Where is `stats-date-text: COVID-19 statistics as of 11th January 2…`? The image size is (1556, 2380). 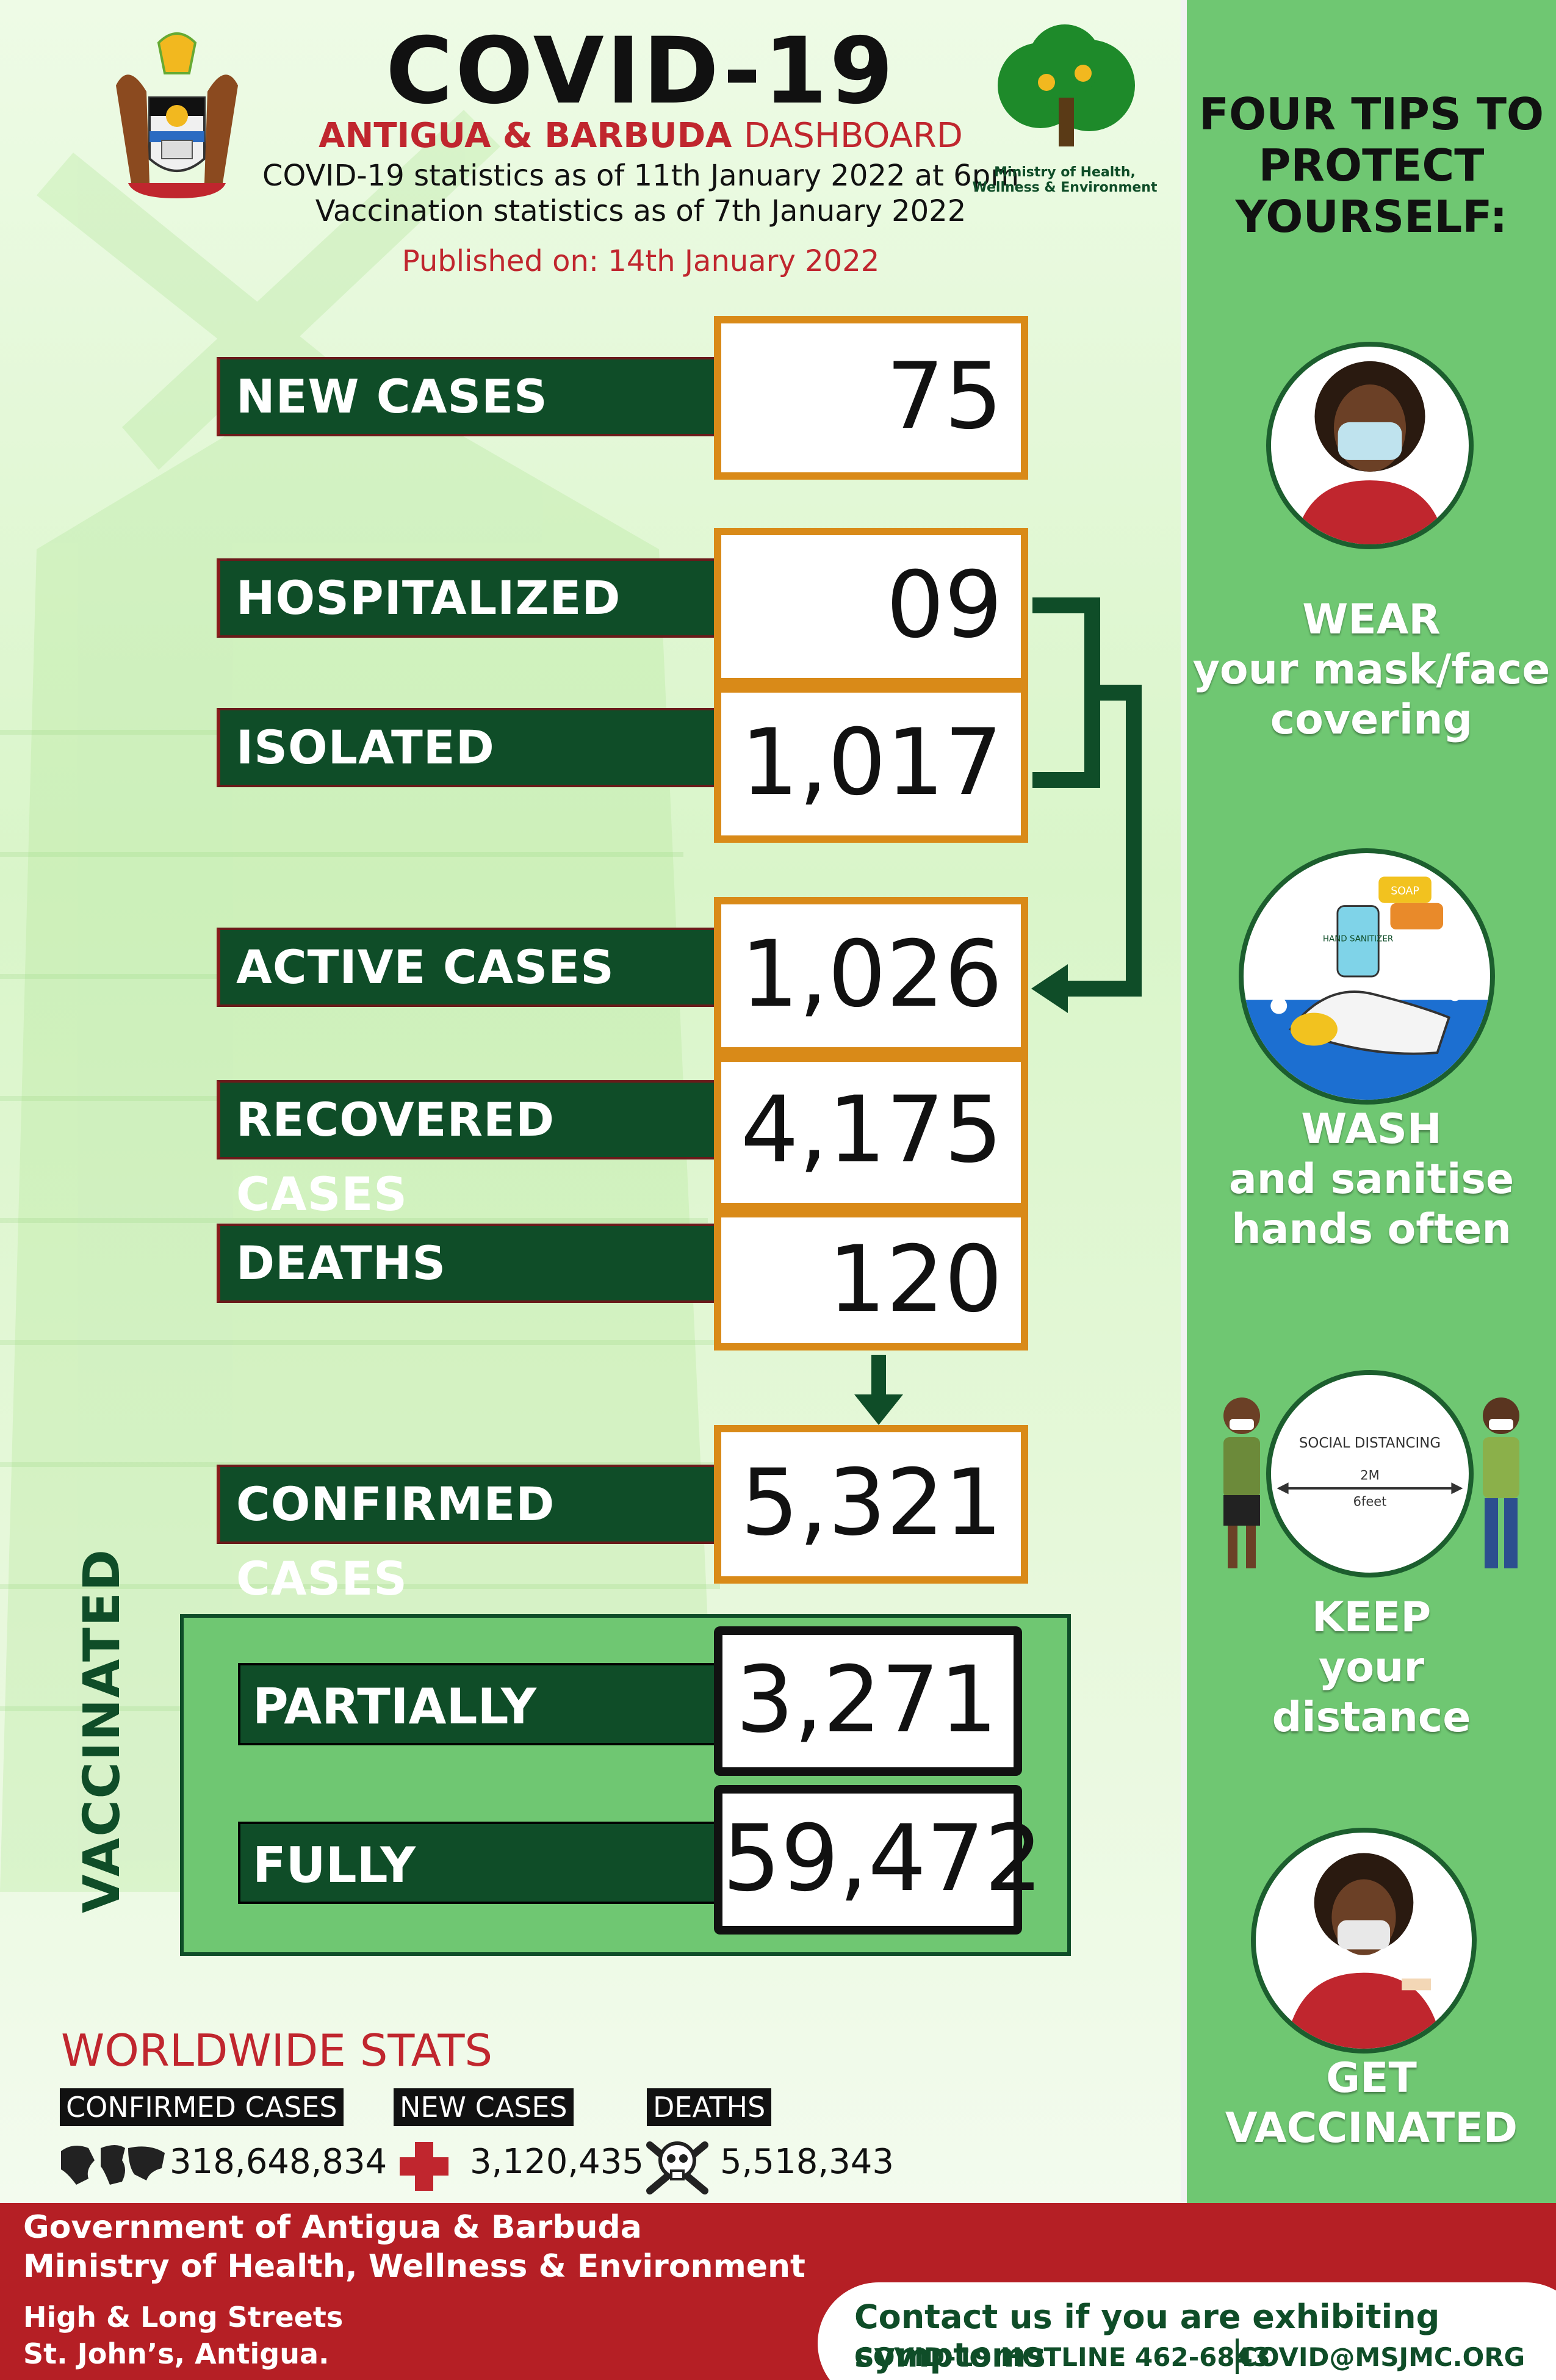 stats-date-text: COVID-19 statistics as of 11th January 2… is located at coordinates (641, 176).